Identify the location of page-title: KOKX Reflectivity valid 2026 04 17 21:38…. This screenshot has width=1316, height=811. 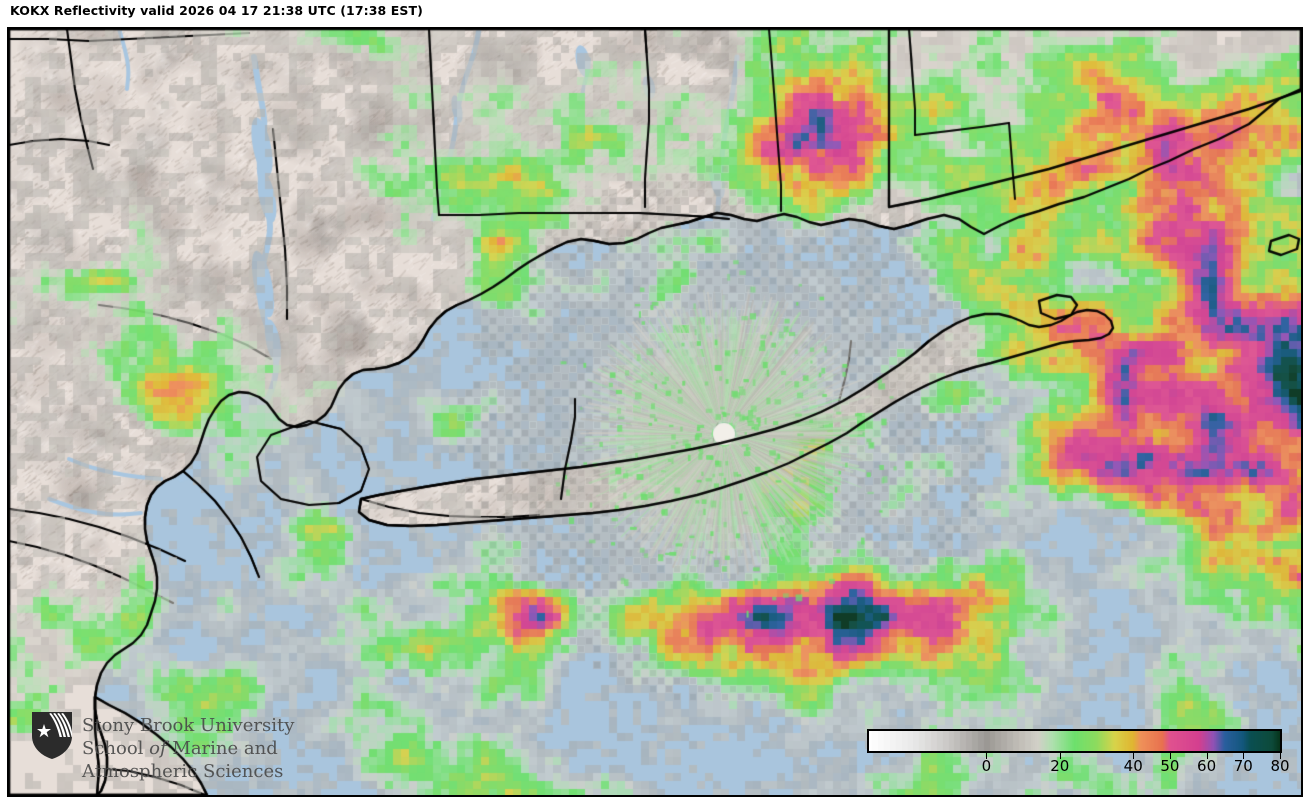
(216, 10).